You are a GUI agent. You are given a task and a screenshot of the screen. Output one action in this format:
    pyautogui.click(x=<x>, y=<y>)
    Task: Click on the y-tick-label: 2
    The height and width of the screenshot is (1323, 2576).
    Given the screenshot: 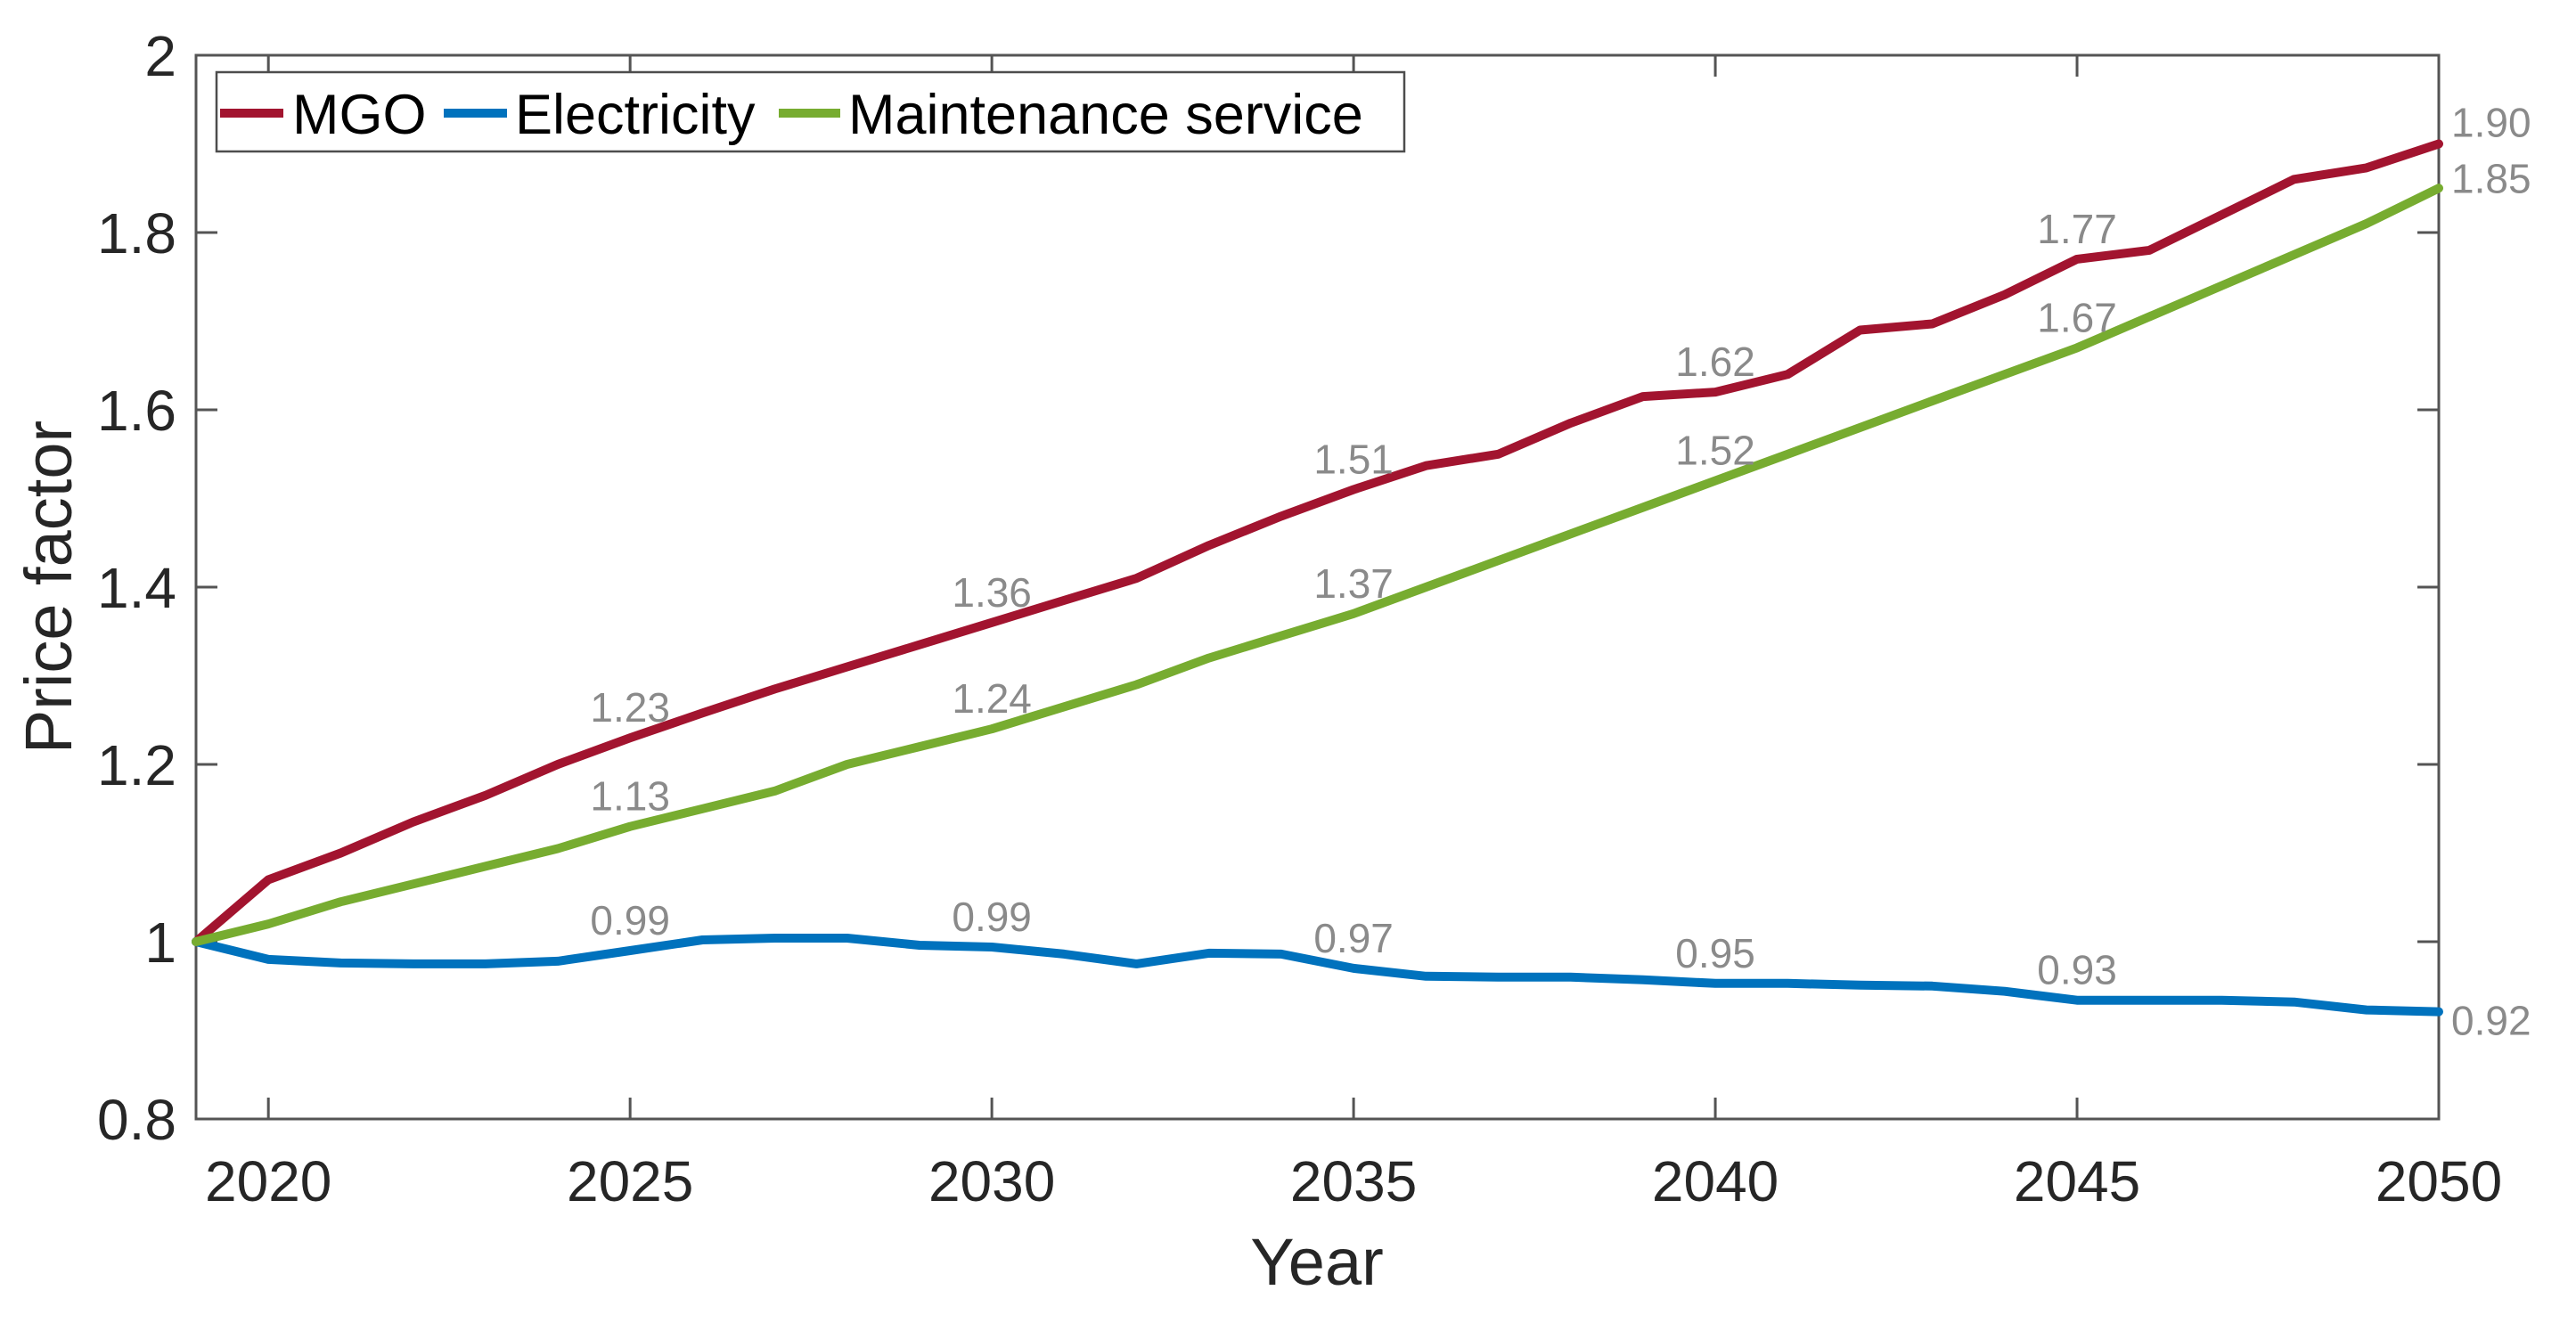 What is the action you would take?
    pyautogui.click(x=160, y=56)
    